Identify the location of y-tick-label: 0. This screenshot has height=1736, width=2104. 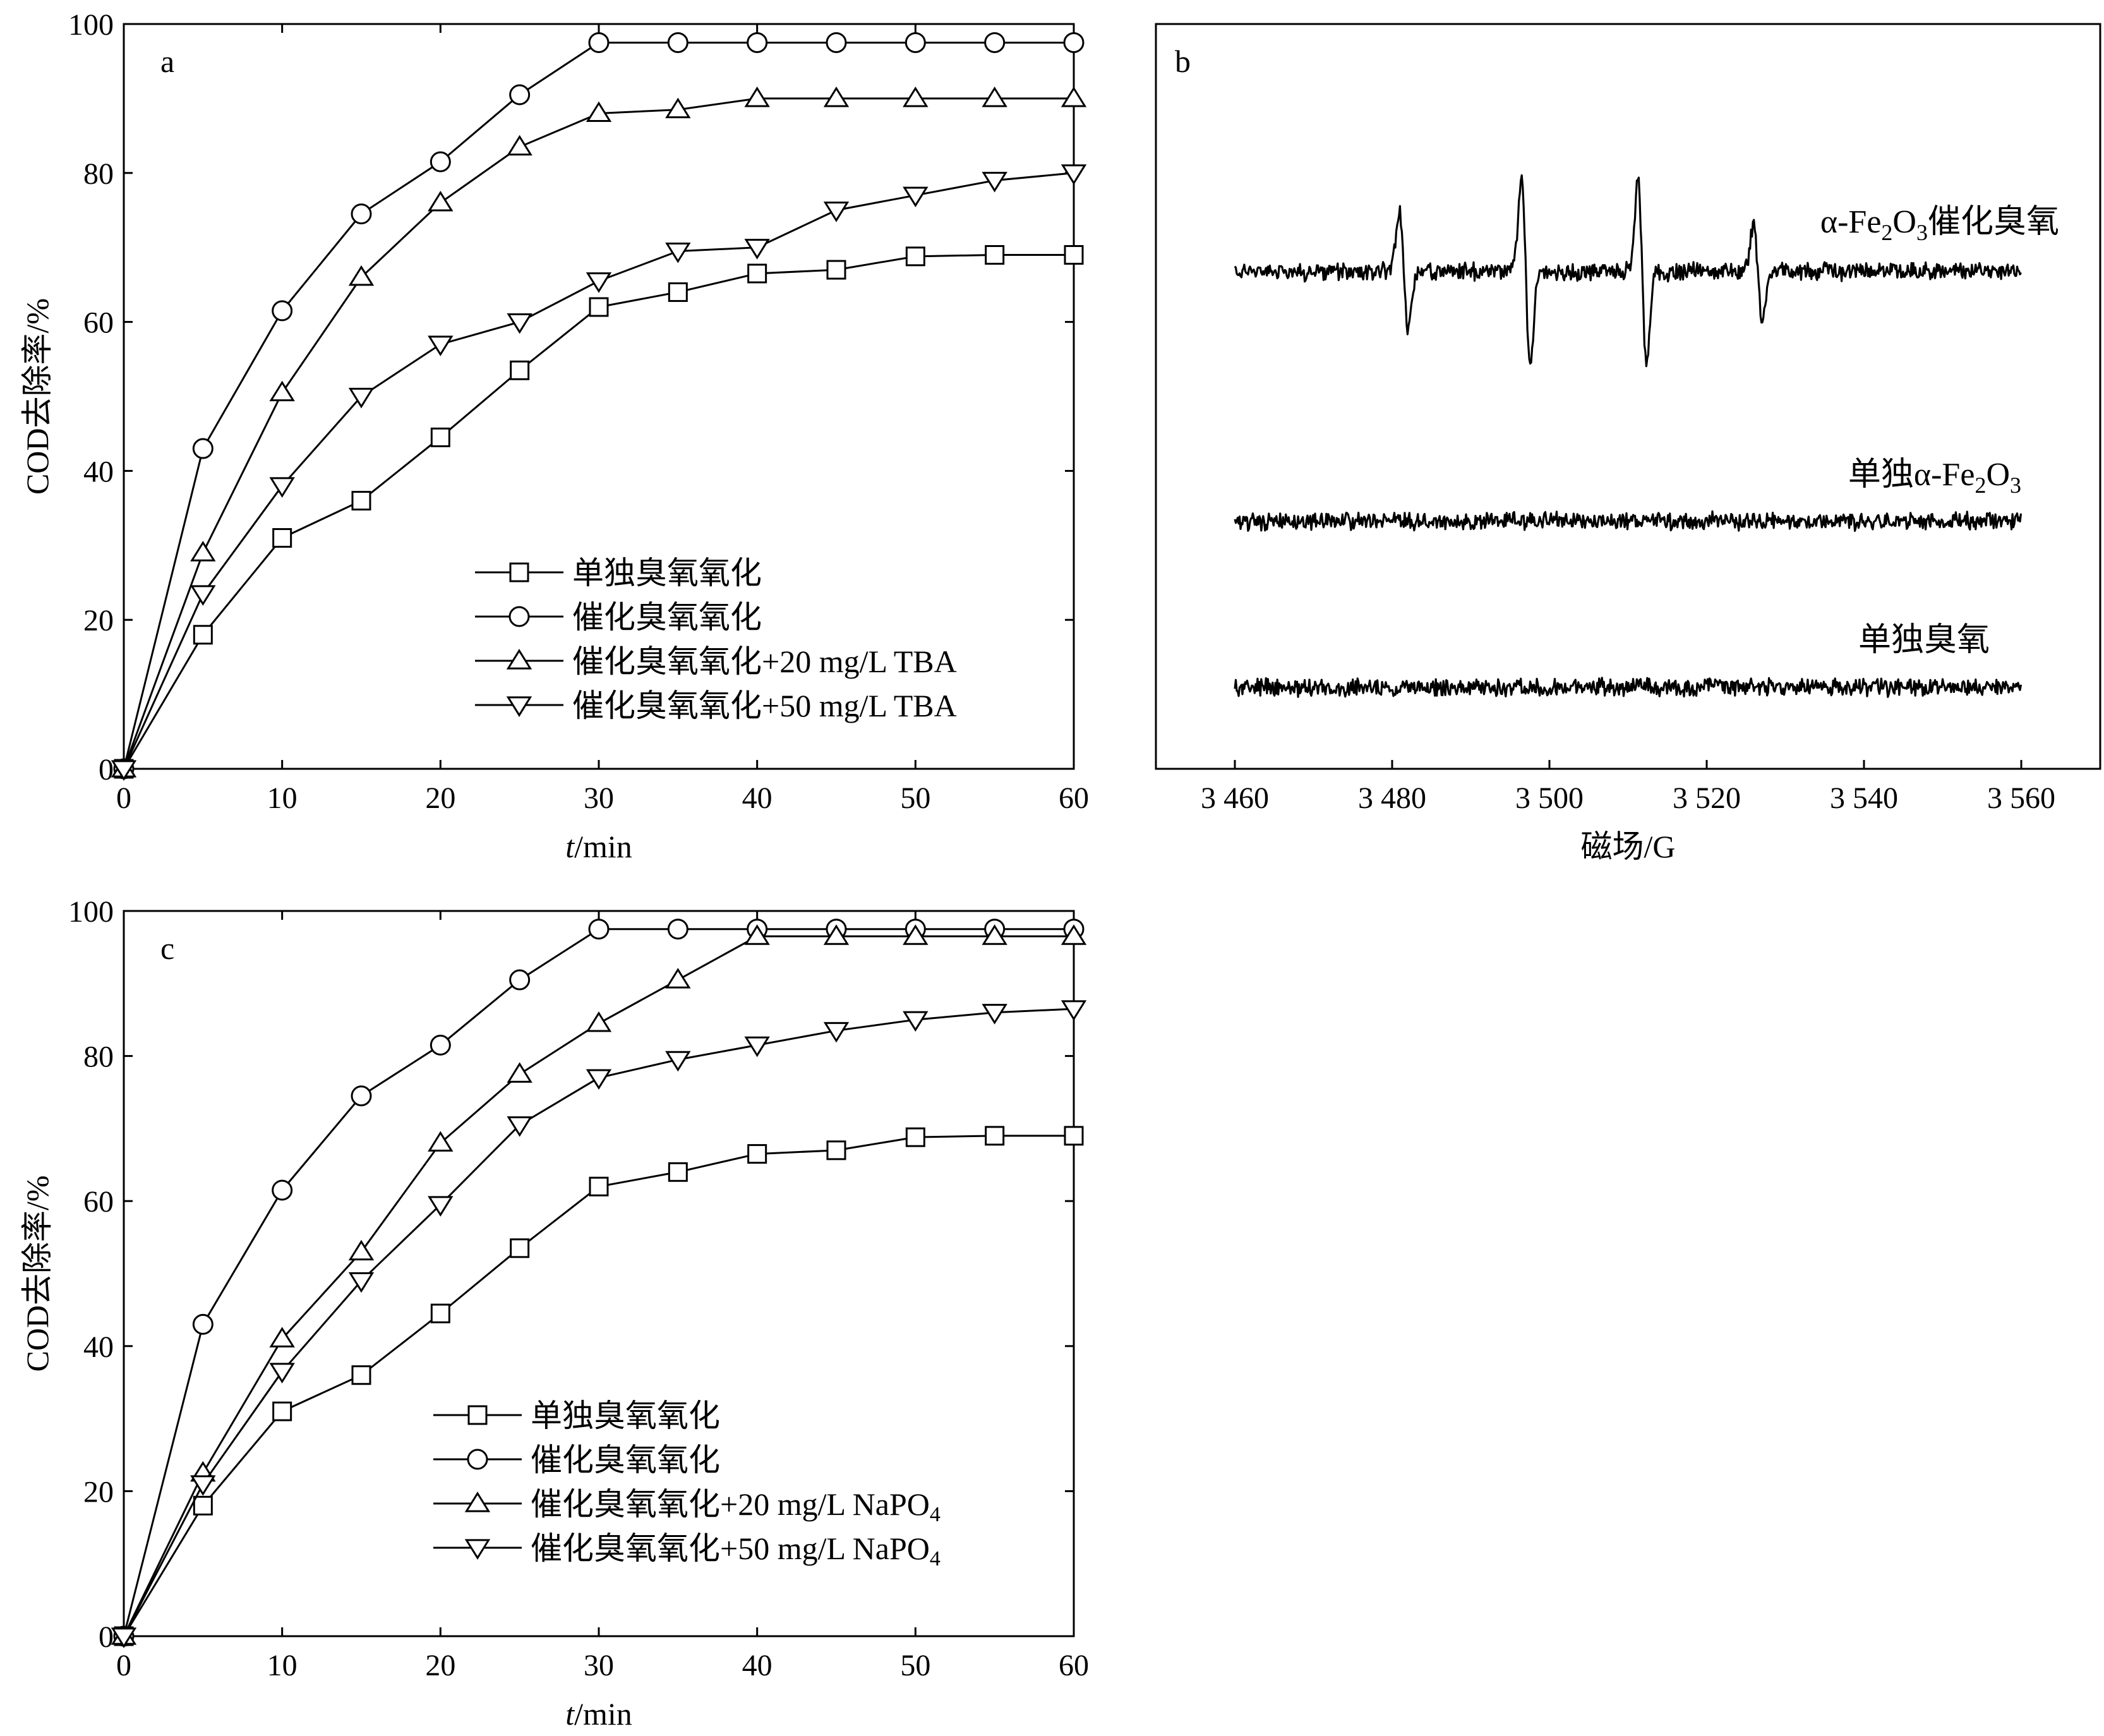
(106, 1637).